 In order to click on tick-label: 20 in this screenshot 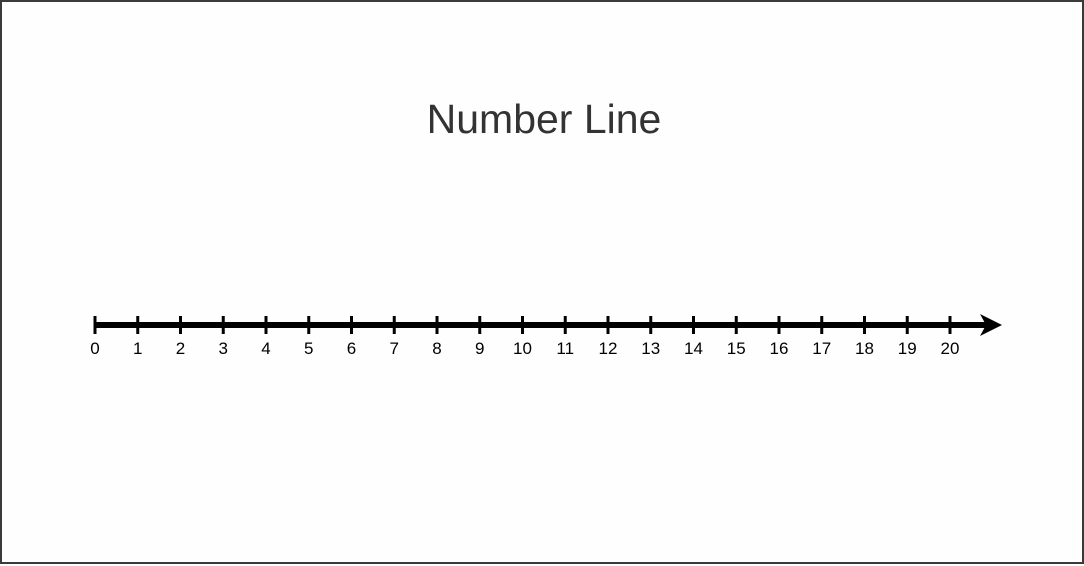, I will do `click(950, 348)`.